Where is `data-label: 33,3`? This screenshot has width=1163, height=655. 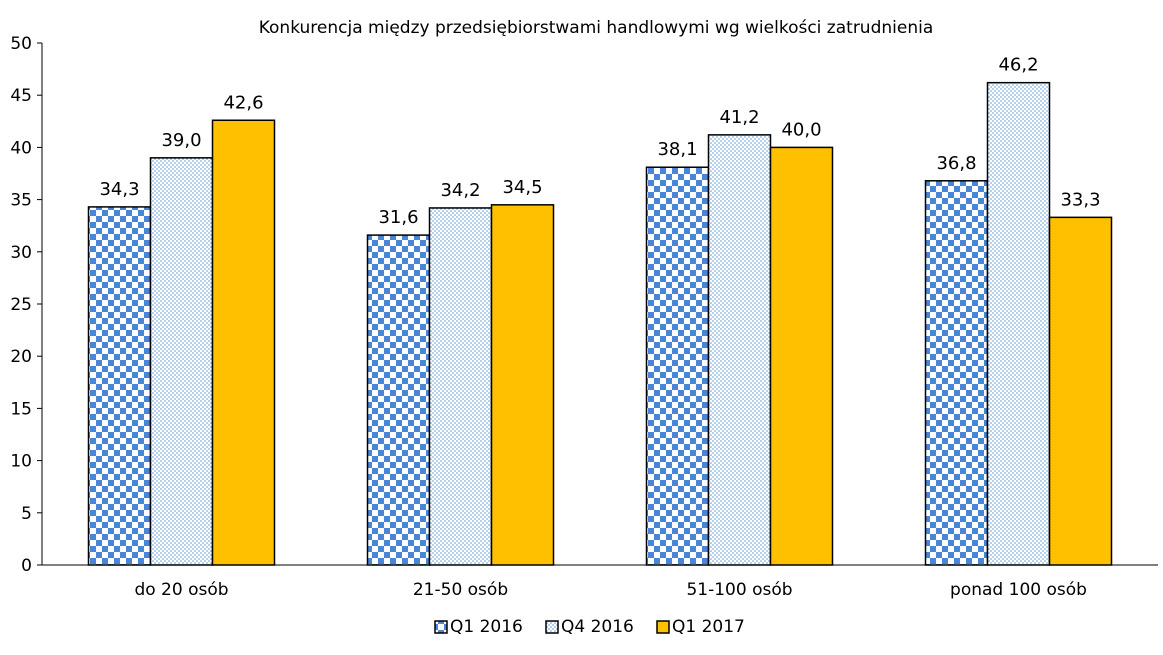
data-label: 33,3 is located at coordinates (1080, 199).